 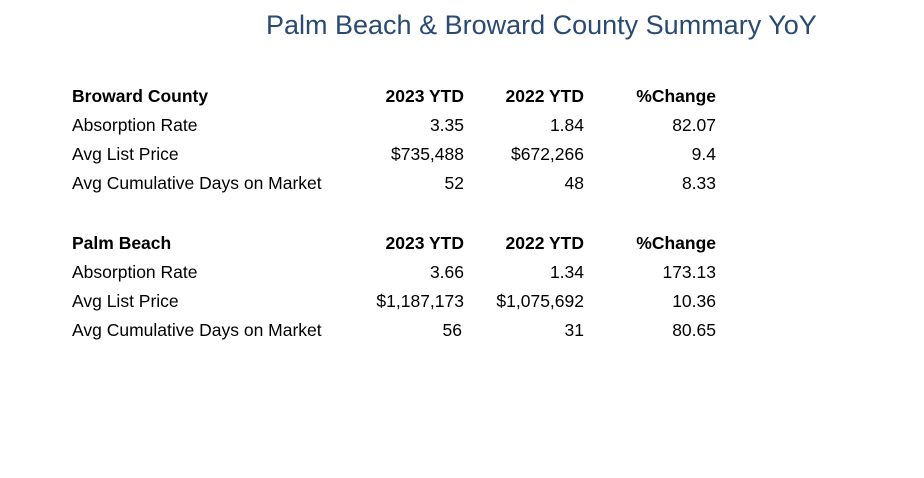 What do you see at coordinates (446, 125) in the screenshot?
I see `value-2023: 3.35` at bounding box center [446, 125].